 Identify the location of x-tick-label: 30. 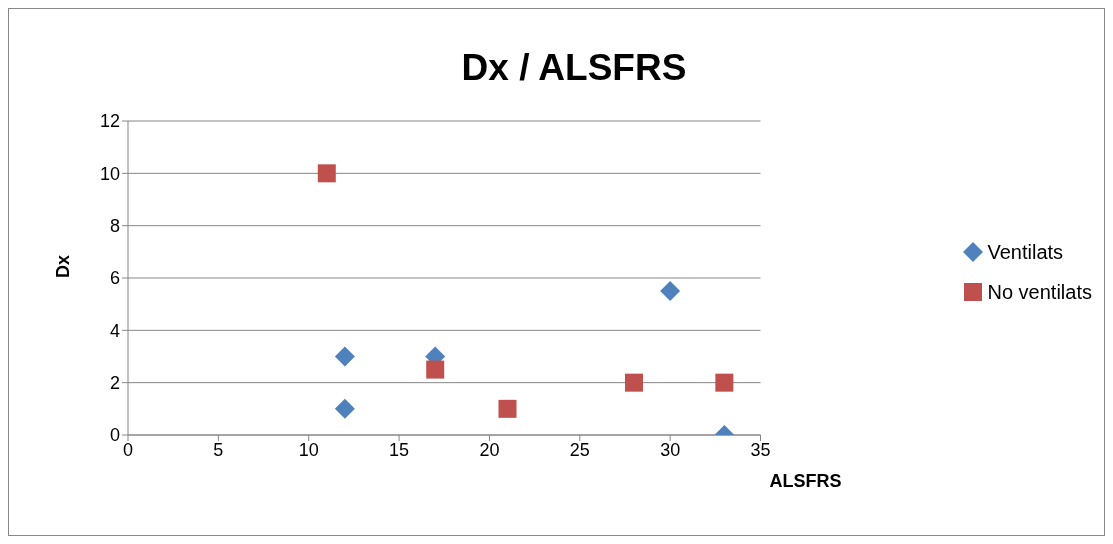
(670, 449).